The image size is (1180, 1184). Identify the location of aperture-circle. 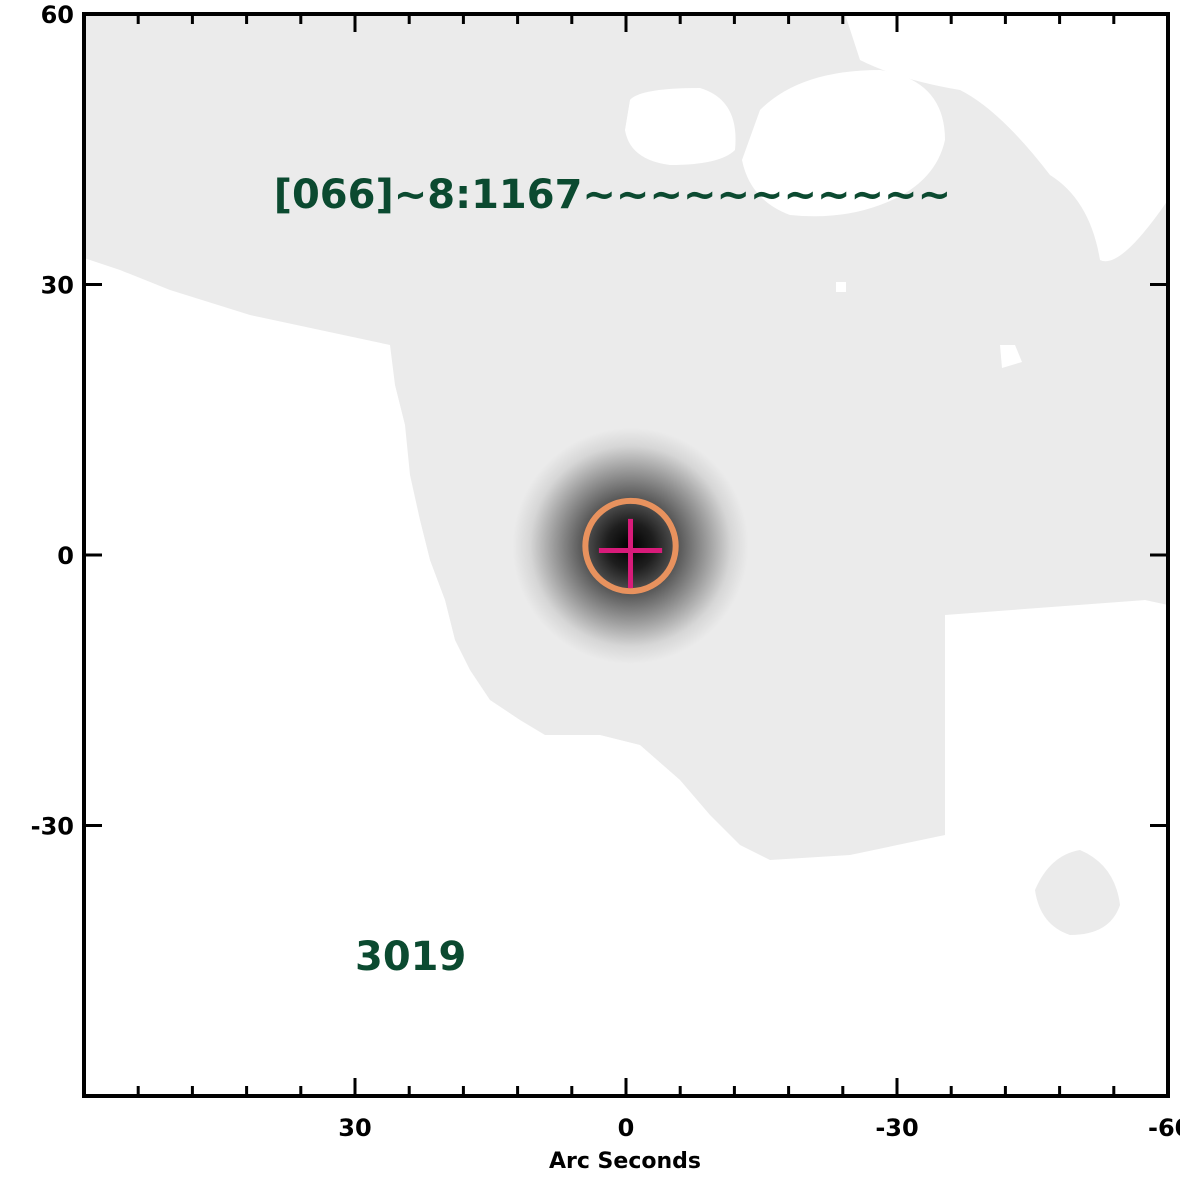
(630, 546).